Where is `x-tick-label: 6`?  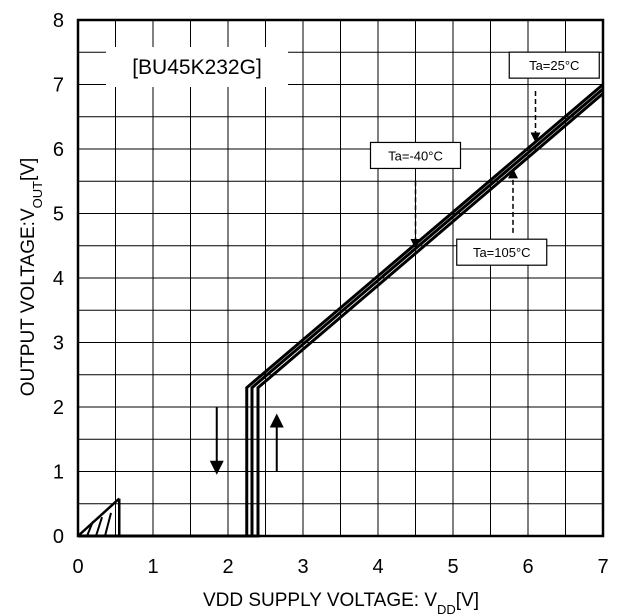 x-tick-label: 6 is located at coordinates (527, 567).